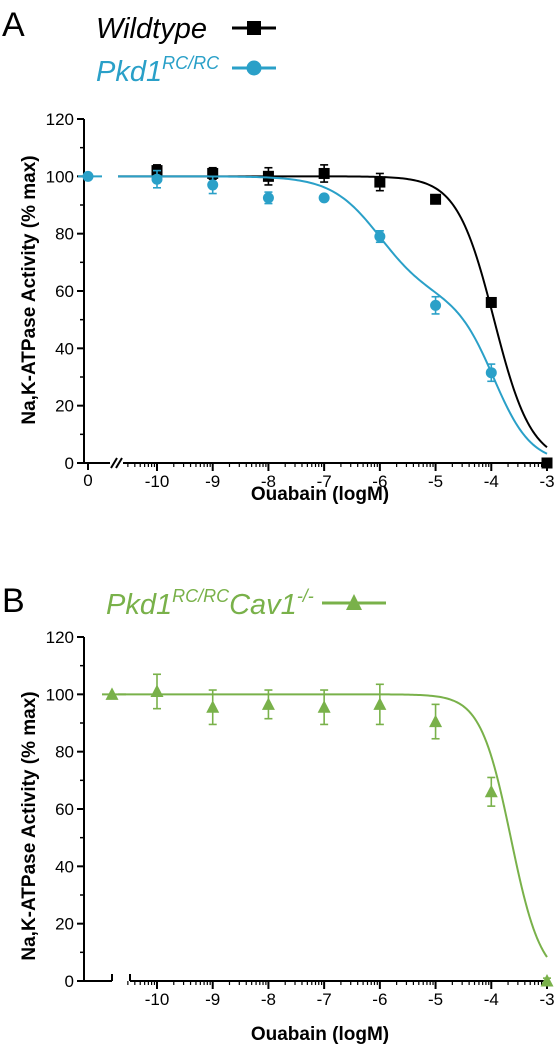 This screenshot has width=556, height=1050. Describe the element at coordinates (60, 637) in the screenshot. I see `y-tick-label-b: 120` at that location.